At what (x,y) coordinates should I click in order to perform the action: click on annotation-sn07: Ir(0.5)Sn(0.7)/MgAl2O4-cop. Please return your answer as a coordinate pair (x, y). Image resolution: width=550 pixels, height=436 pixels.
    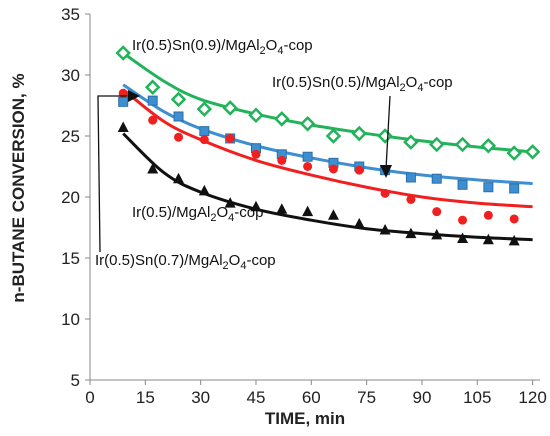
    Looking at the image, I should click on (185, 262).